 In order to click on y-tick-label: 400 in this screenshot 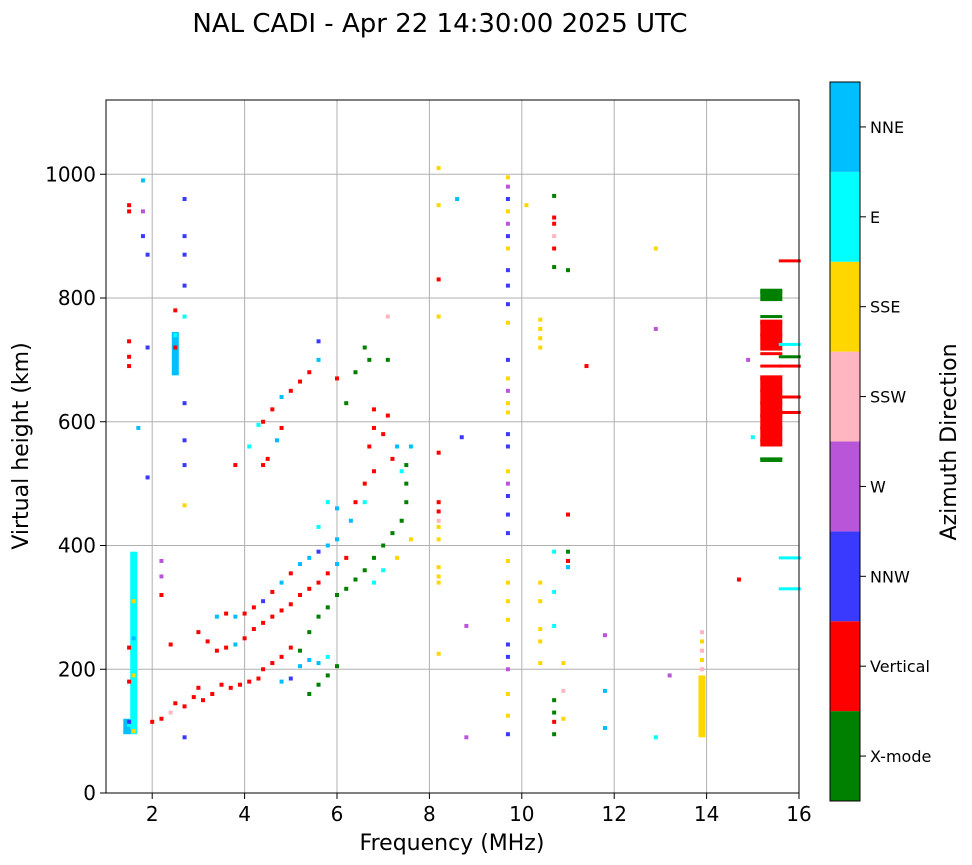, I will do `click(77, 546)`.